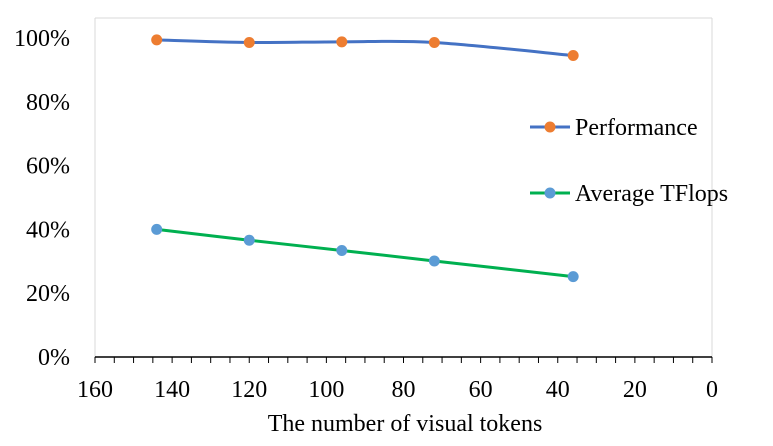 This screenshot has height=446, width=773. I want to click on x-tick-label: 0, so click(712, 390).